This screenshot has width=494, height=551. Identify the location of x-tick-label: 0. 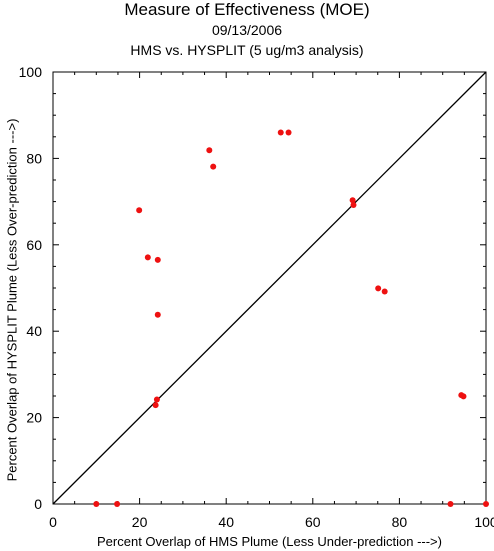
(53, 522).